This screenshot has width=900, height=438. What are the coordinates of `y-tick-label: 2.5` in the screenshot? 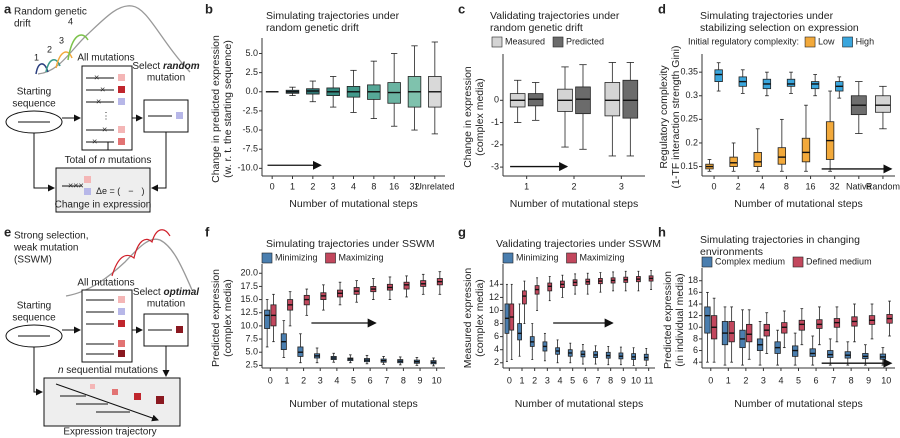 It's located at (251, 365).